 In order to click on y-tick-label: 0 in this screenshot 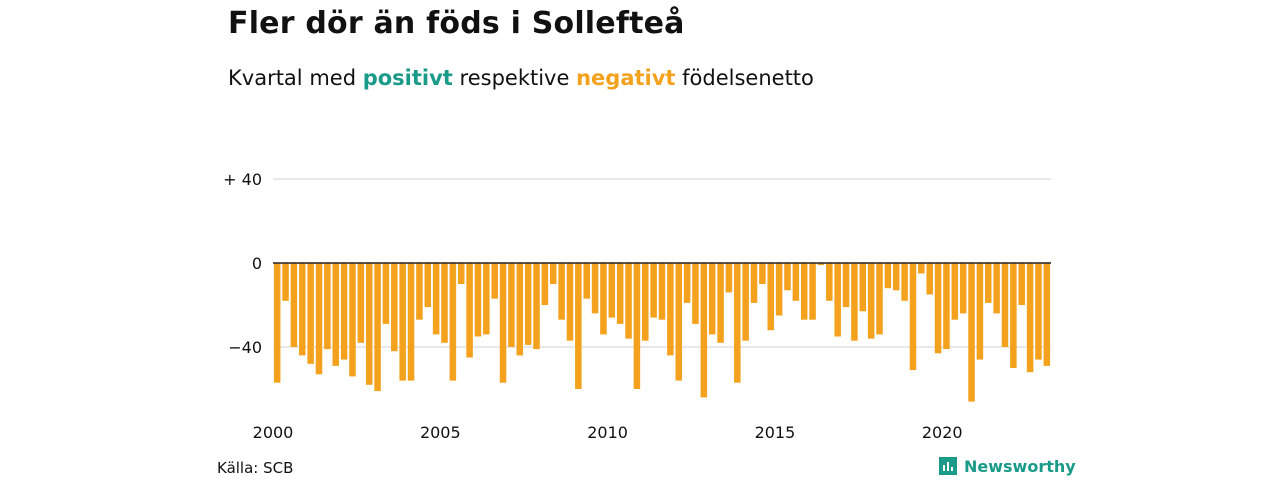, I will do `click(257, 263)`.